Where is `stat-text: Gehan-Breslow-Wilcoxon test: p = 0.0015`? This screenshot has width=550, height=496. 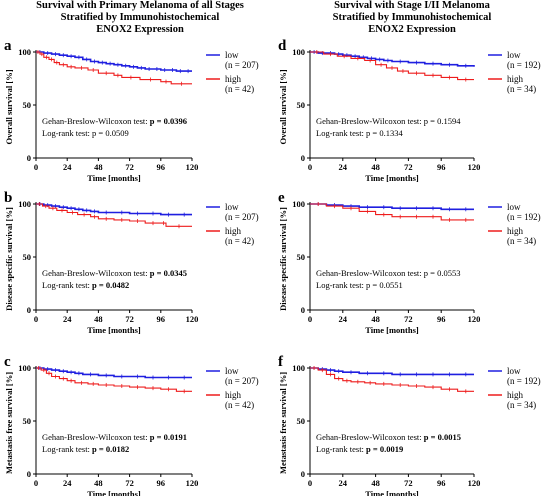
stat-text: Gehan-Breslow-Wilcoxon test: p = 0.0015 is located at coordinates (388, 437).